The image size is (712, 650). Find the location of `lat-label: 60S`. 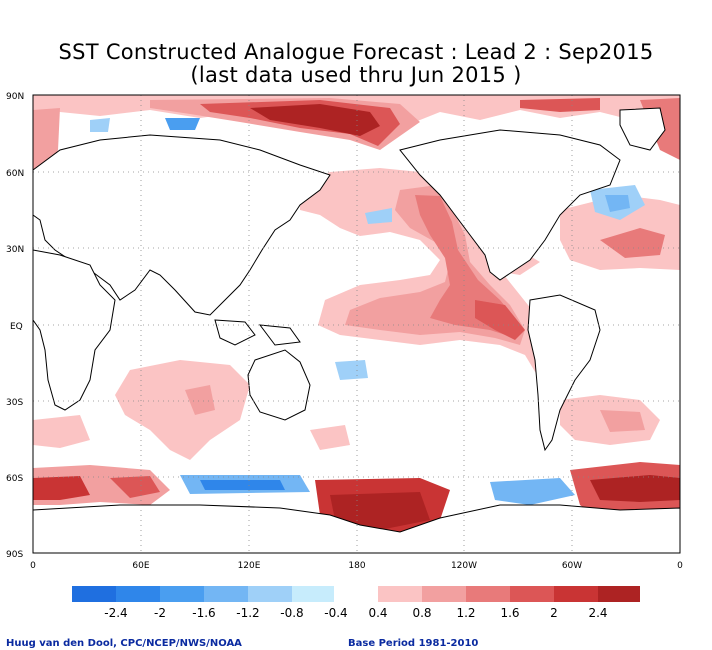

lat-label: 60S is located at coordinates (14, 479).